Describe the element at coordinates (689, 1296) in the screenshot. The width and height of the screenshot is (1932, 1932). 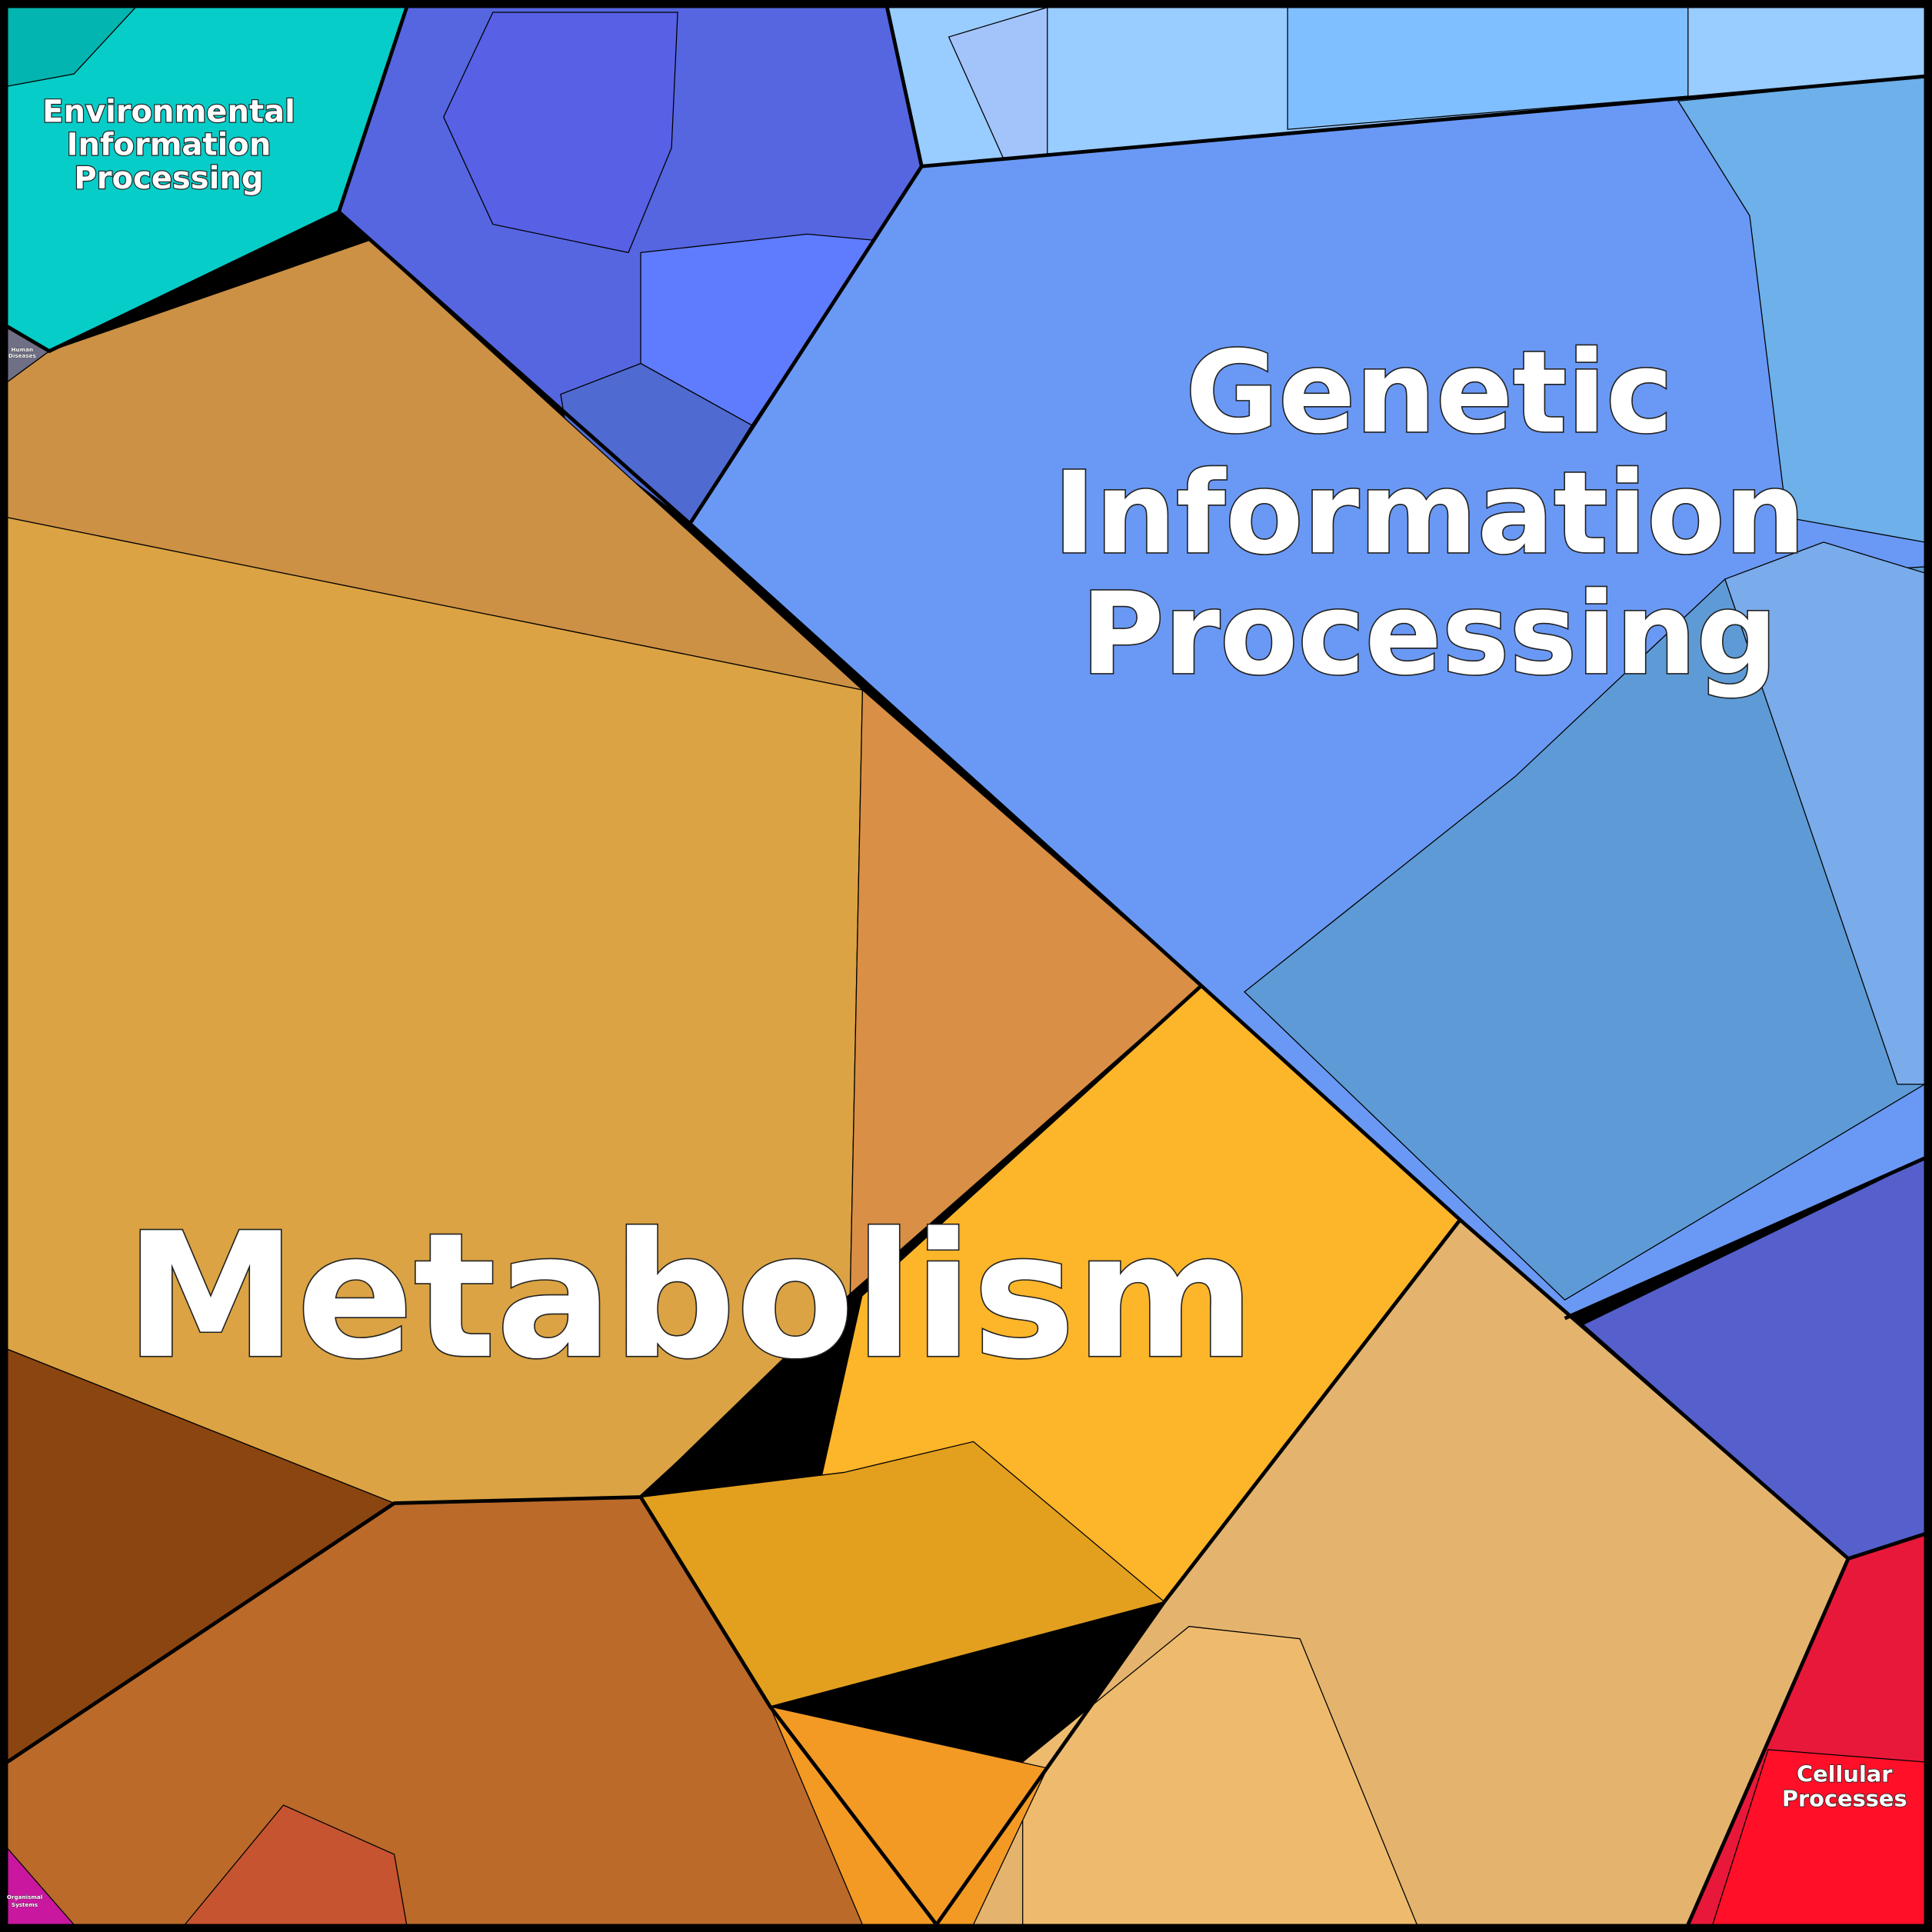
I see `region-label: Metabolism` at that location.